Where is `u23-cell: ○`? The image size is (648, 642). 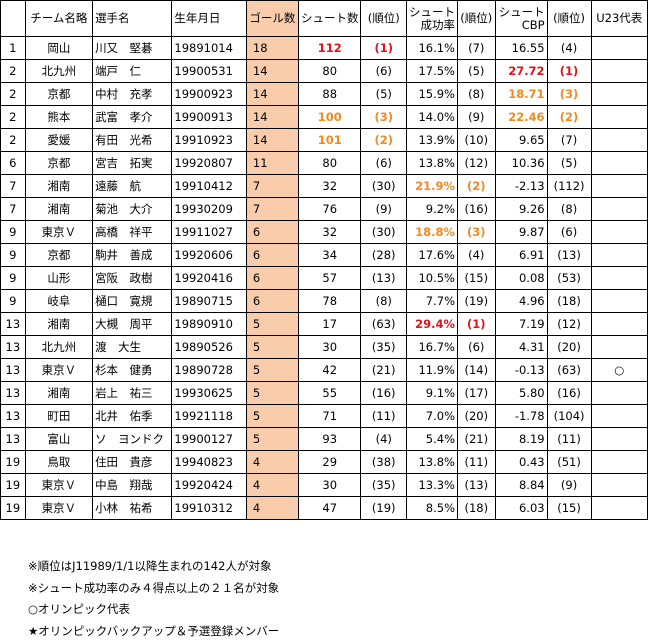
u23-cell: ○ is located at coordinates (619, 370).